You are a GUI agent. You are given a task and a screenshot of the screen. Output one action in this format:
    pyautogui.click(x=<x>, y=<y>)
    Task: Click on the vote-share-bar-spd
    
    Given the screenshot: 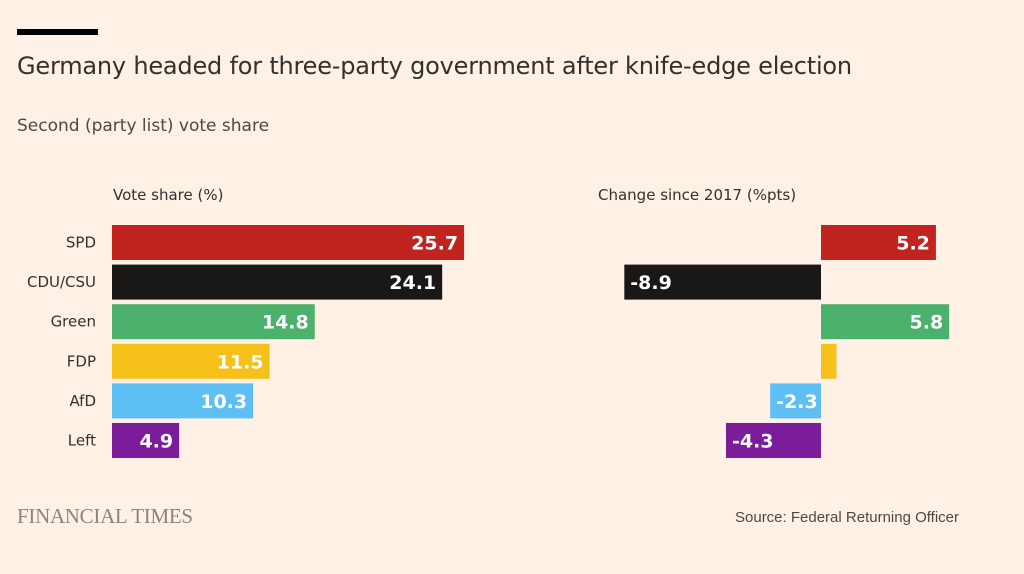 What is the action you would take?
    pyautogui.click(x=288, y=242)
    